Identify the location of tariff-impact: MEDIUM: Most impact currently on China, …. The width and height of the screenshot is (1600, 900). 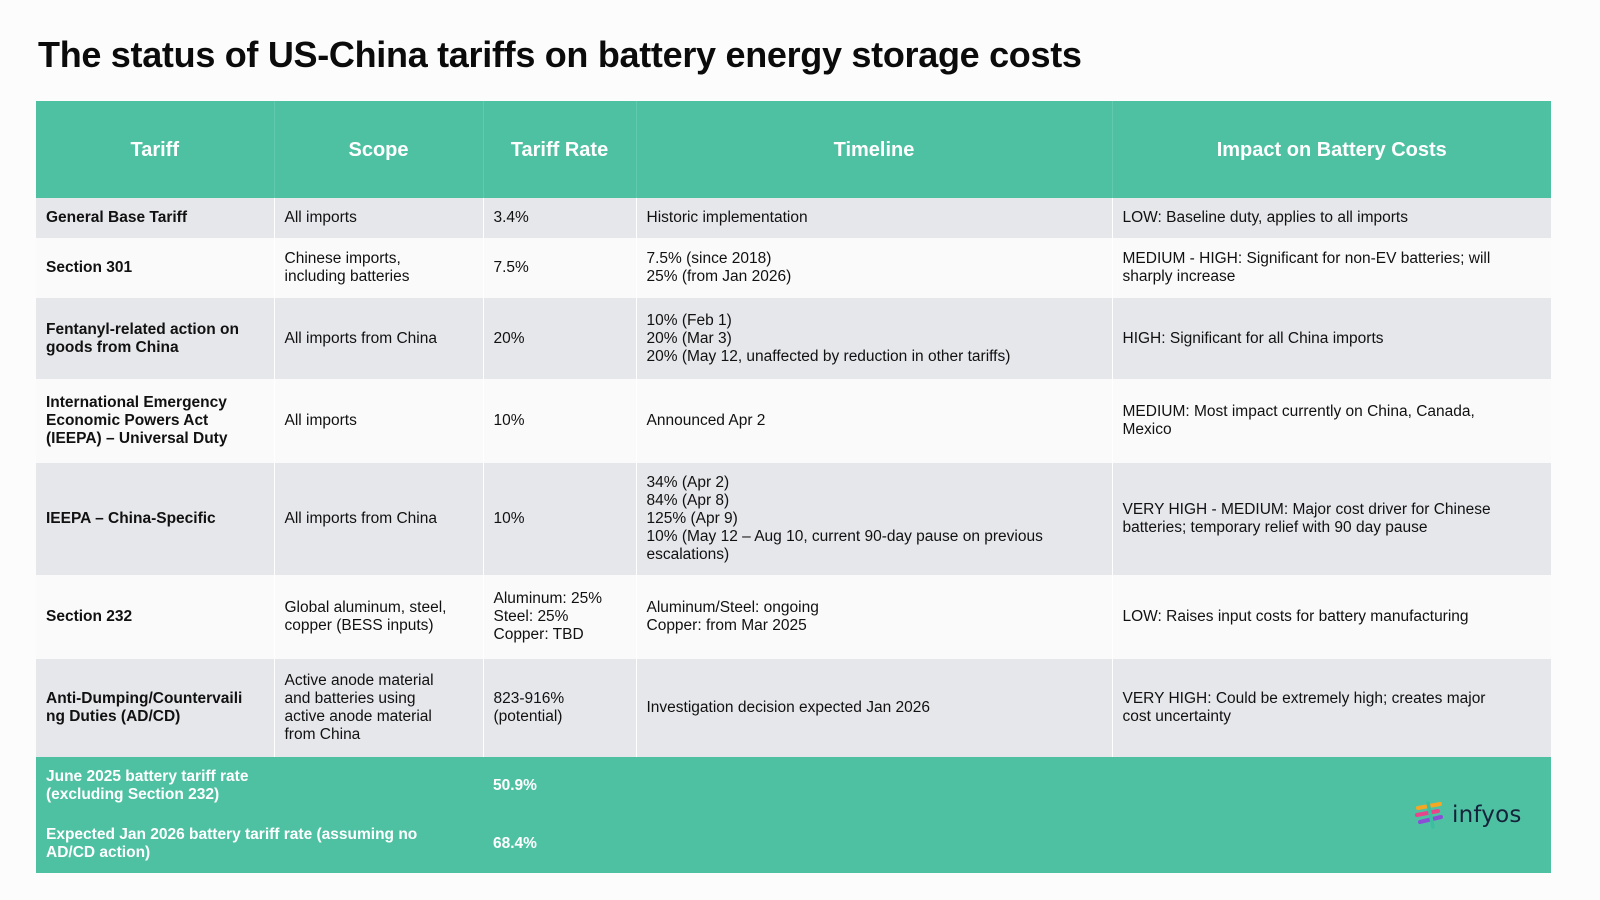
(1331, 421).